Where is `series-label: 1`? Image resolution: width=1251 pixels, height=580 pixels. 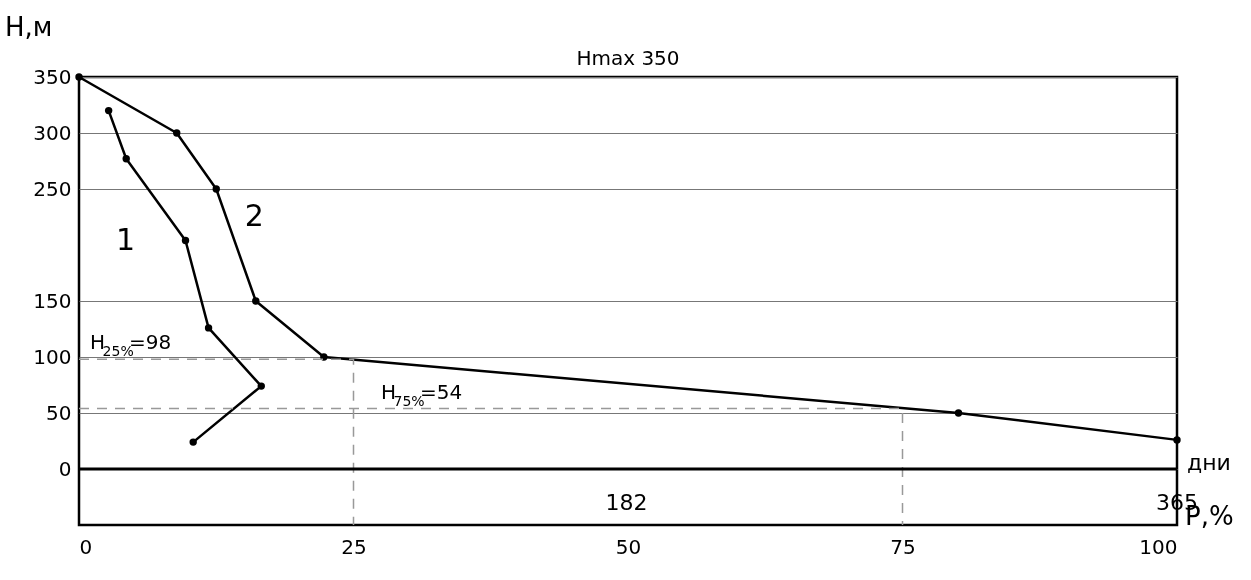
series-label: 1 is located at coordinates (125, 239).